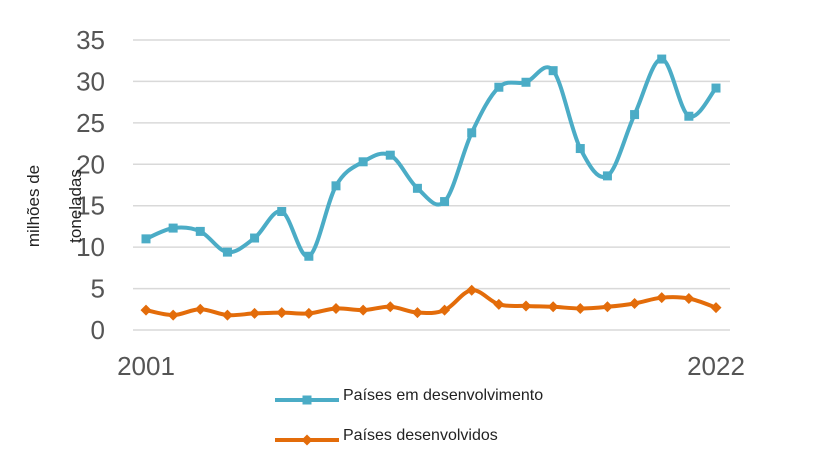 The width and height of the screenshot is (820, 466). Describe the element at coordinates (146, 366) in the screenshot. I see `x-tick-label: 2001` at that location.